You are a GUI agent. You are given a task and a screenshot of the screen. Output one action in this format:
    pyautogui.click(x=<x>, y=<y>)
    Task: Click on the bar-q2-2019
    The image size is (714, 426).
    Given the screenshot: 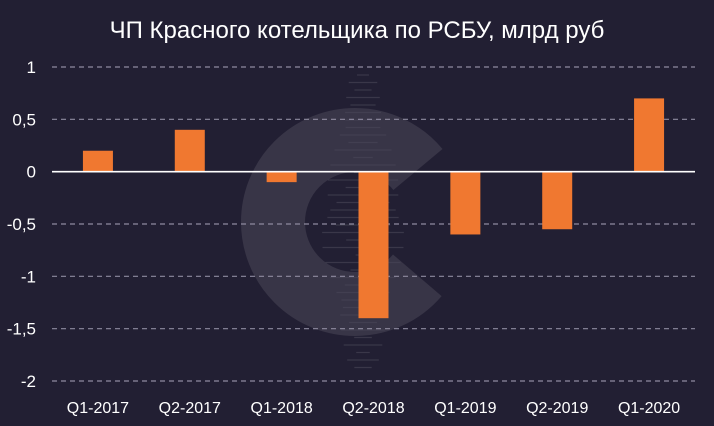 What is the action you would take?
    pyautogui.click(x=557, y=200)
    